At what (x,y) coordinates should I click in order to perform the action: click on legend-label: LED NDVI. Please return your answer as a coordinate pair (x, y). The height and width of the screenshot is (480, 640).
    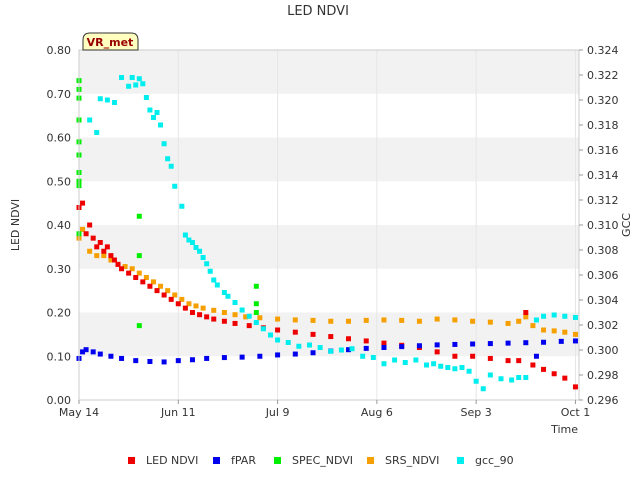
    Looking at the image, I should click on (172, 460).